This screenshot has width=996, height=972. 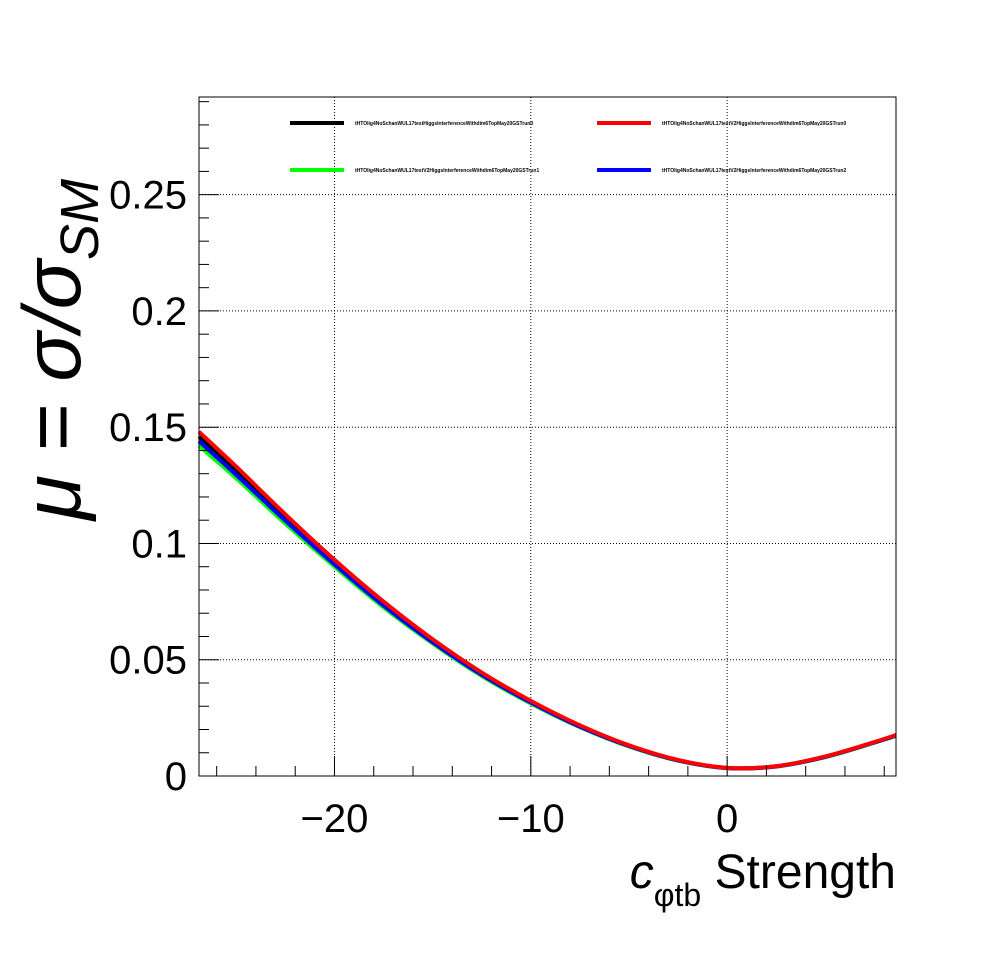 What do you see at coordinates (176, 777) in the screenshot?
I see `y-tick-label: 0` at bounding box center [176, 777].